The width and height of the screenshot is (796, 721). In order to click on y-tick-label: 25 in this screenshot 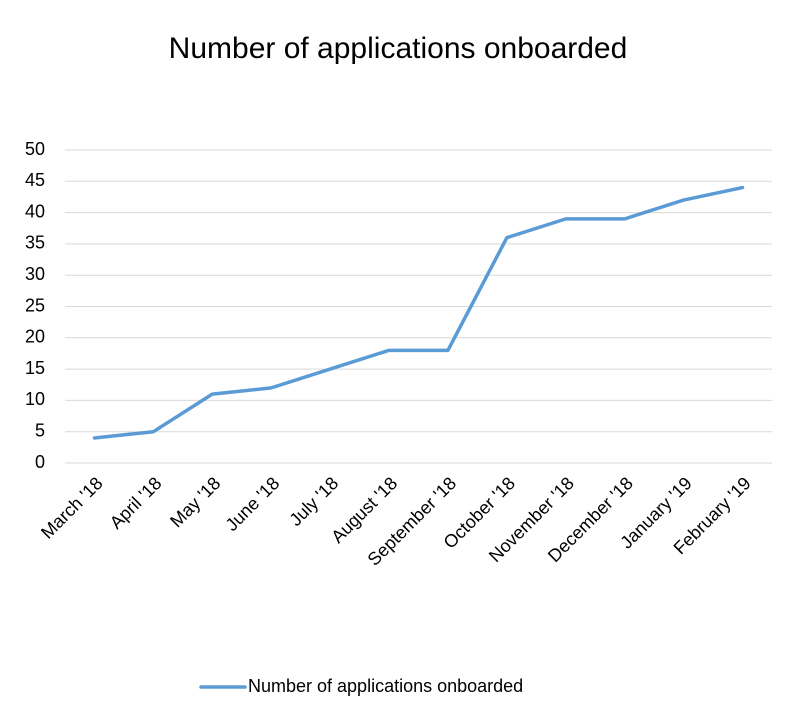, I will do `click(35, 305)`.